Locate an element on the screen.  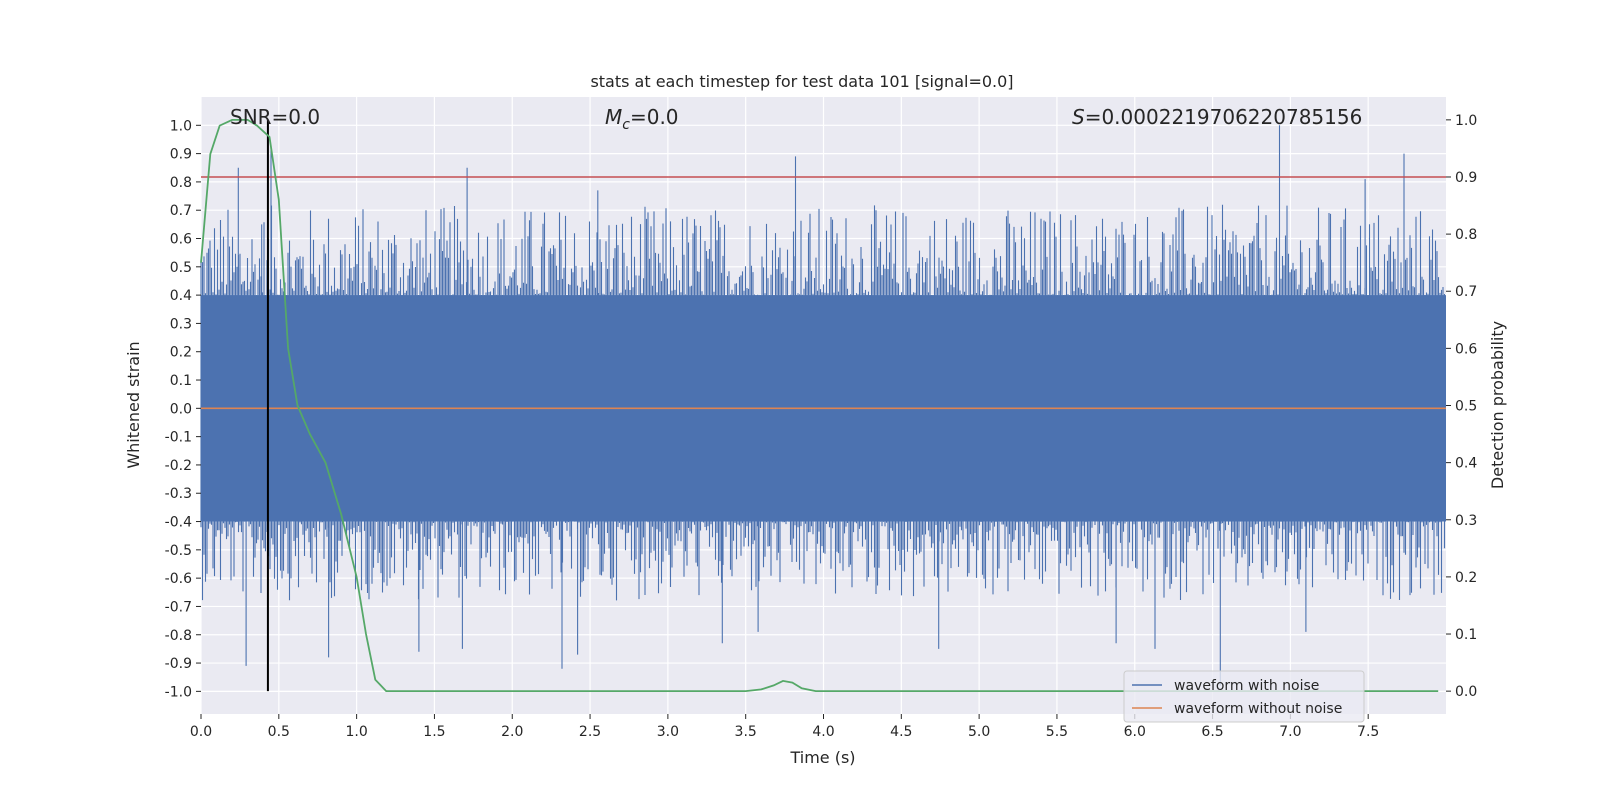
y-left-tick-label: -0.4 is located at coordinates (178, 523).